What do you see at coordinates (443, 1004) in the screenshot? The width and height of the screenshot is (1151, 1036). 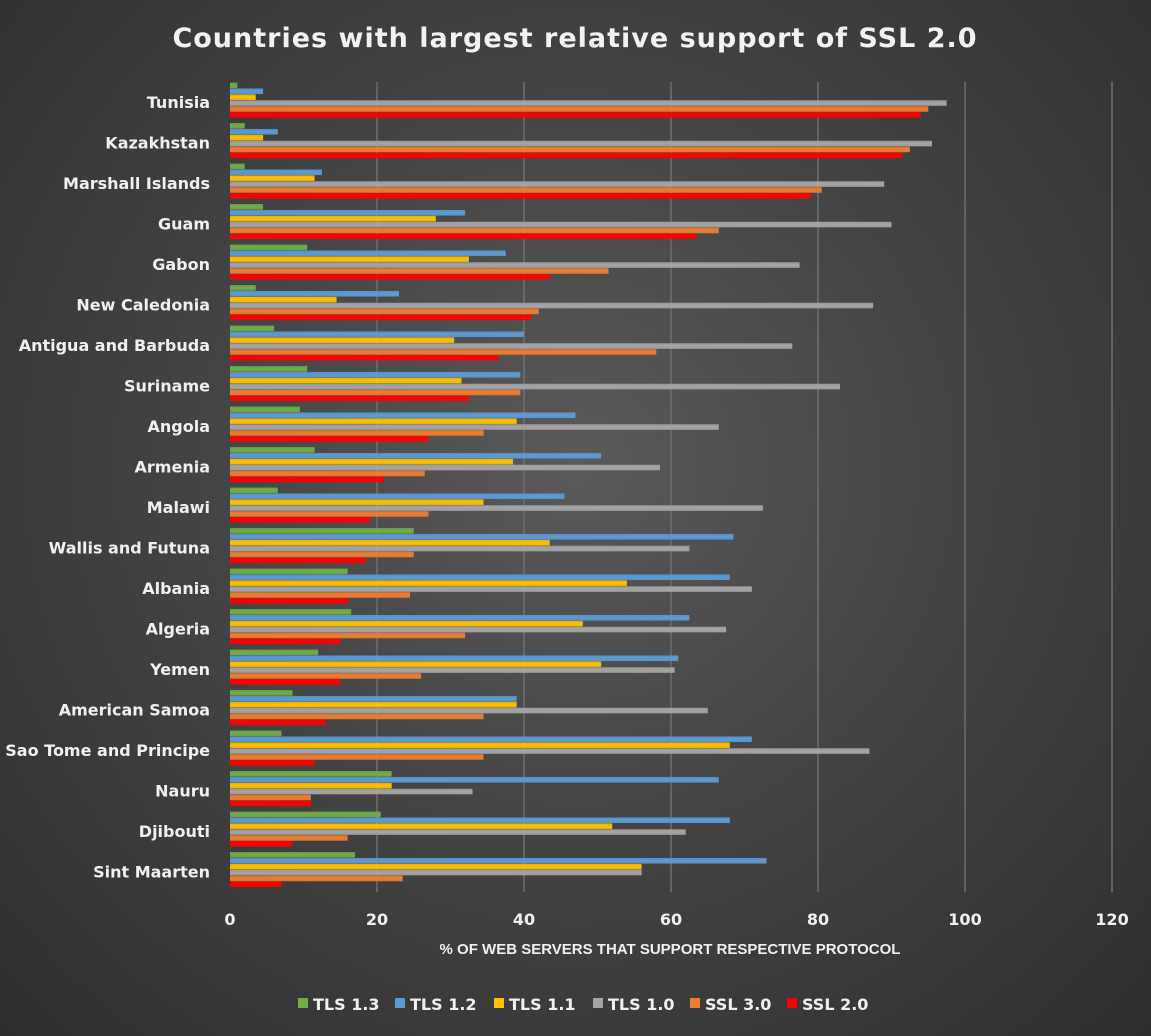 I see `legend-label: TLS 1.2` at bounding box center [443, 1004].